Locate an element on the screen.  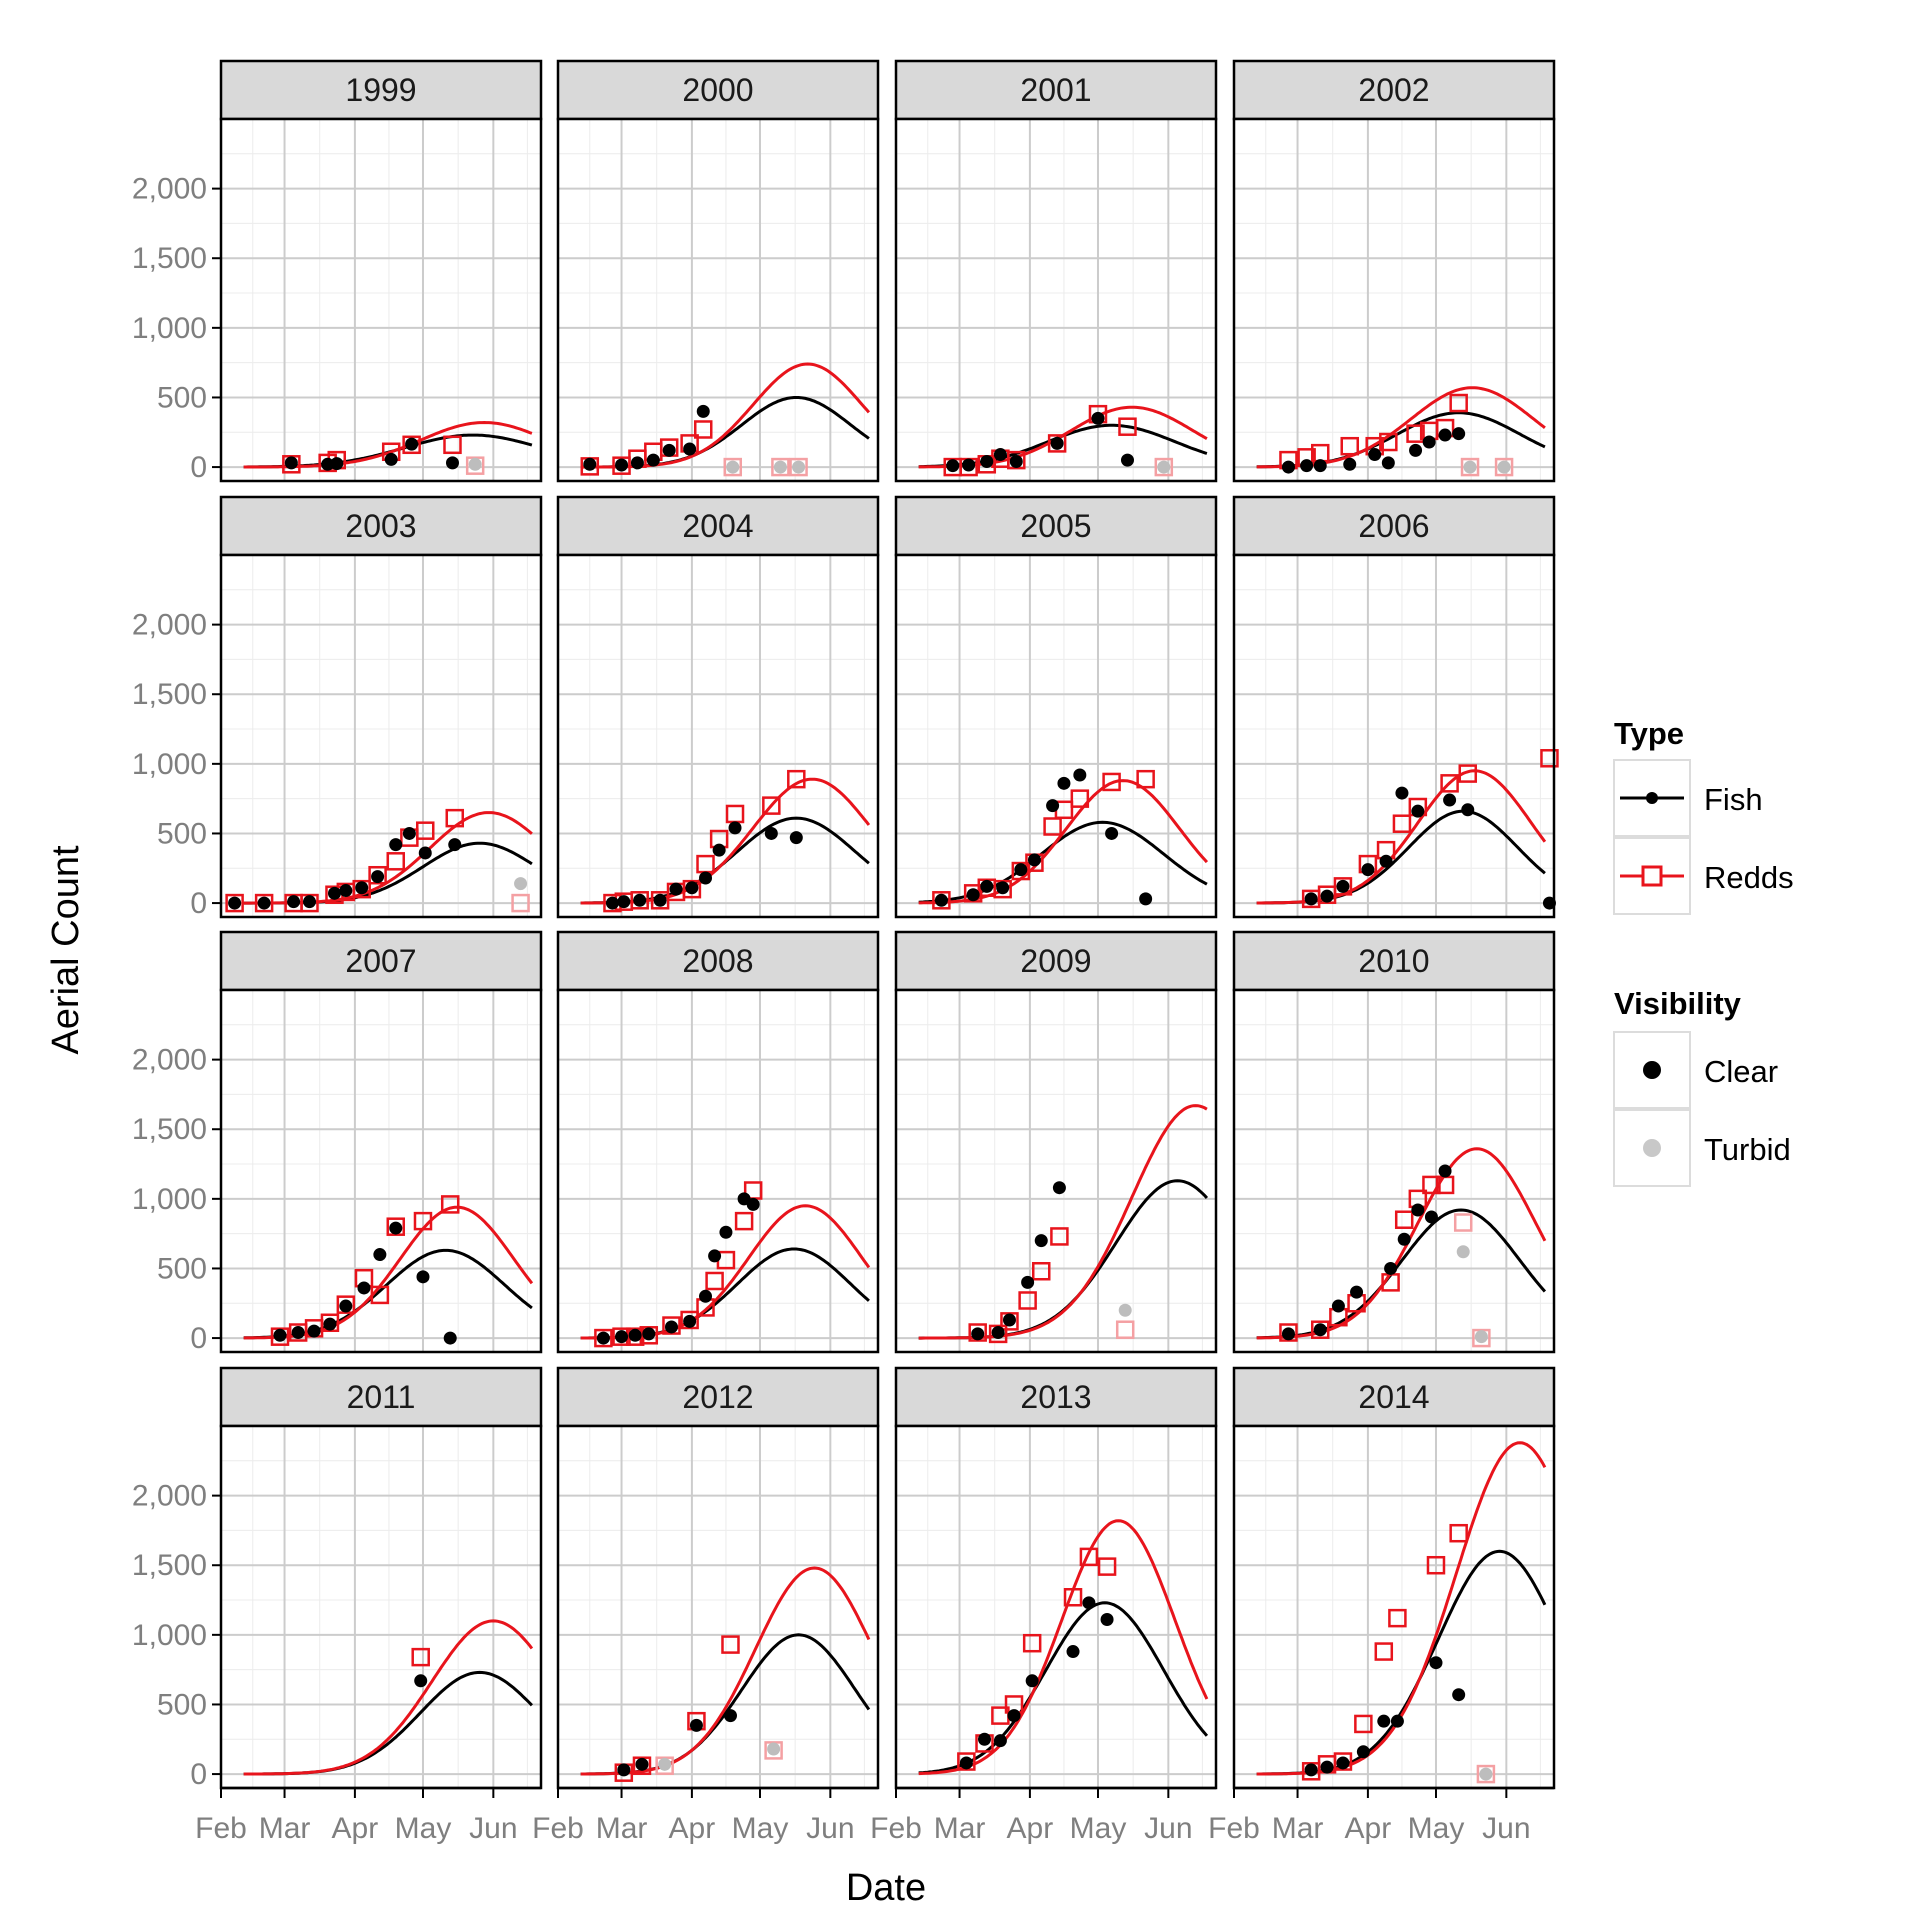
legend-clear-label: Clear is located at coordinates (1741, 1071).